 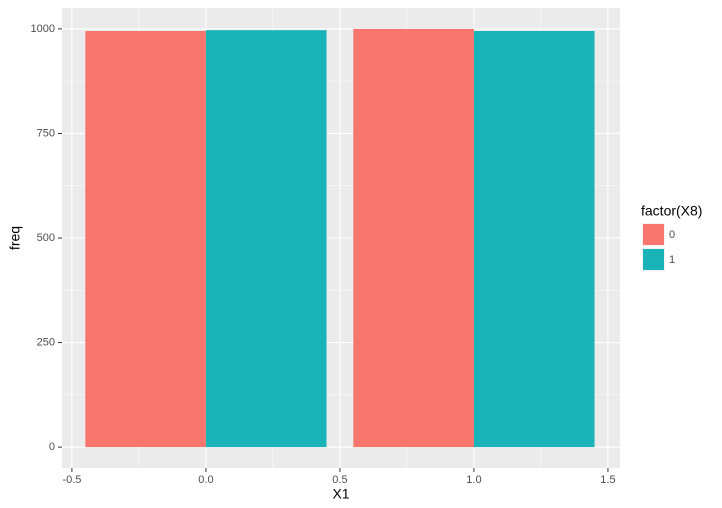 I want to click on x-axis-label: X1, so click(x=340, y=494).